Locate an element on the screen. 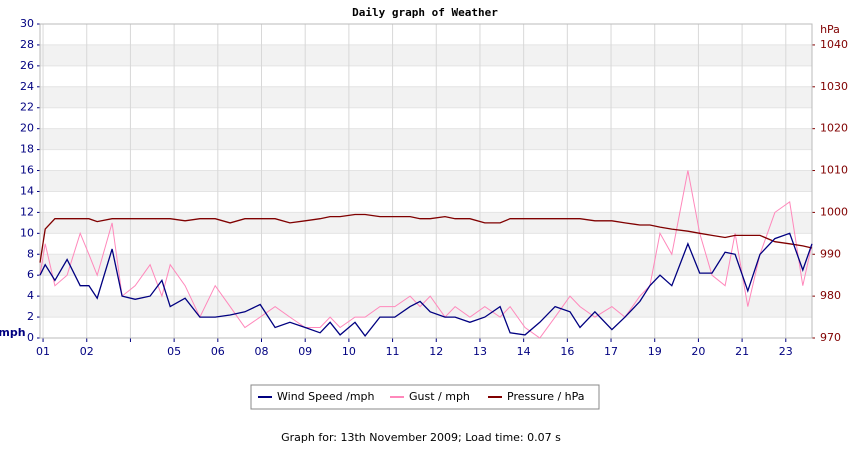 Image resolution: width=850 pixels, height=454 pixels. x-tick-label: 09 is located at coordinates (305, 351).